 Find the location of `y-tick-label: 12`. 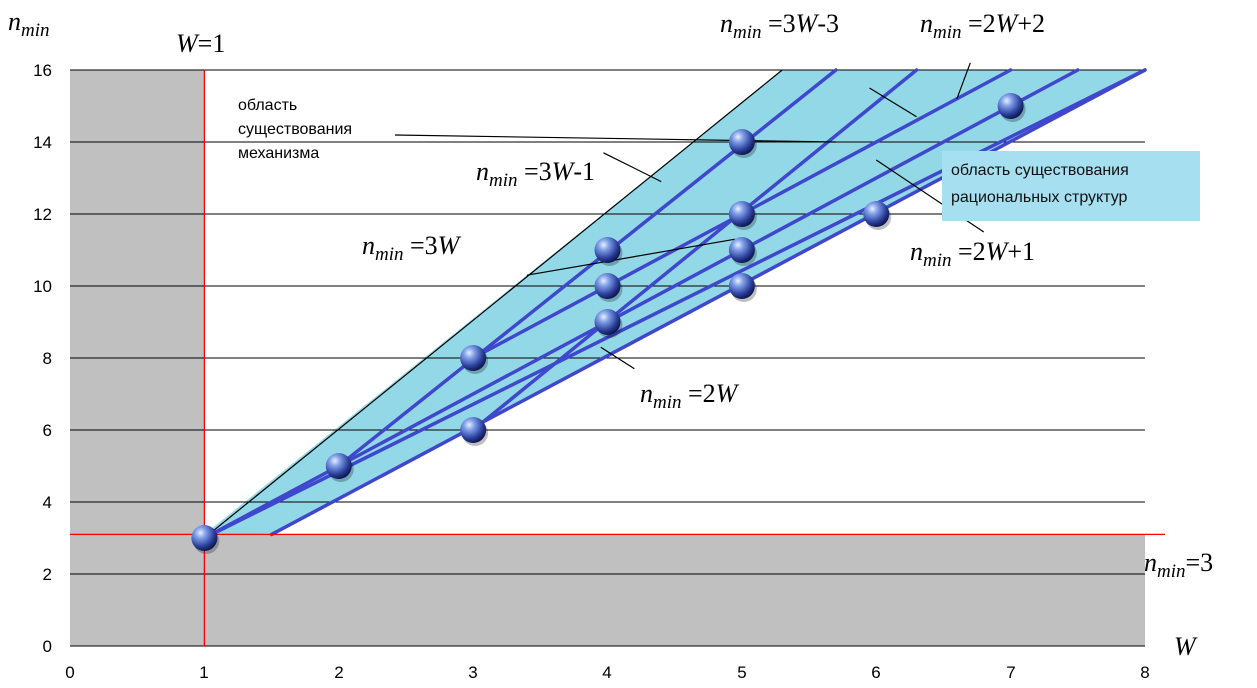

y-tick-label: 12 is located at coordinates (42, 214).